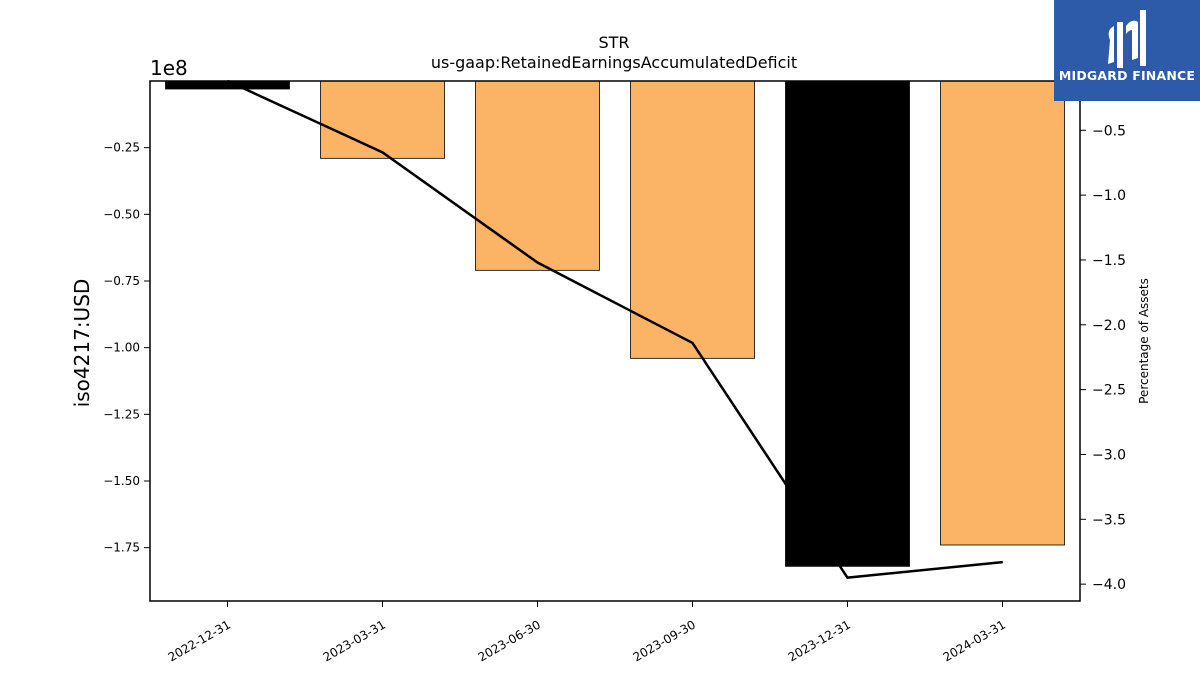 The image size is (1200, 675). I want to click on x-tick-label: 2023-09-30, so click(664, 640).